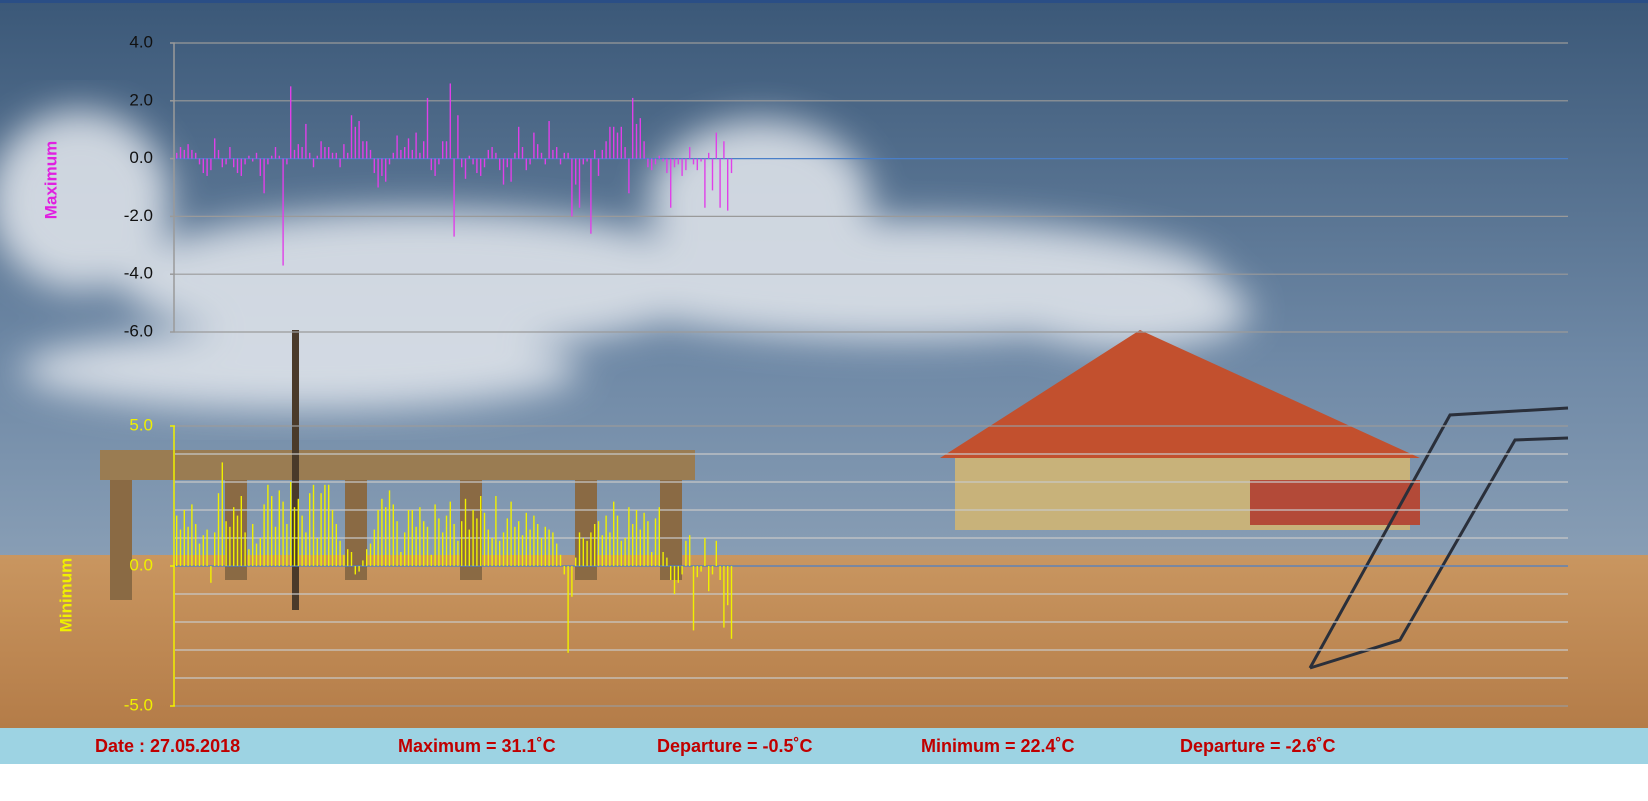 The height and width of the screenshot is (801, 1648). What do you see at coordinates (138, 215) in the screenshot?
I see `y-tick-label: -2.0` at bounding box center [138, 215].